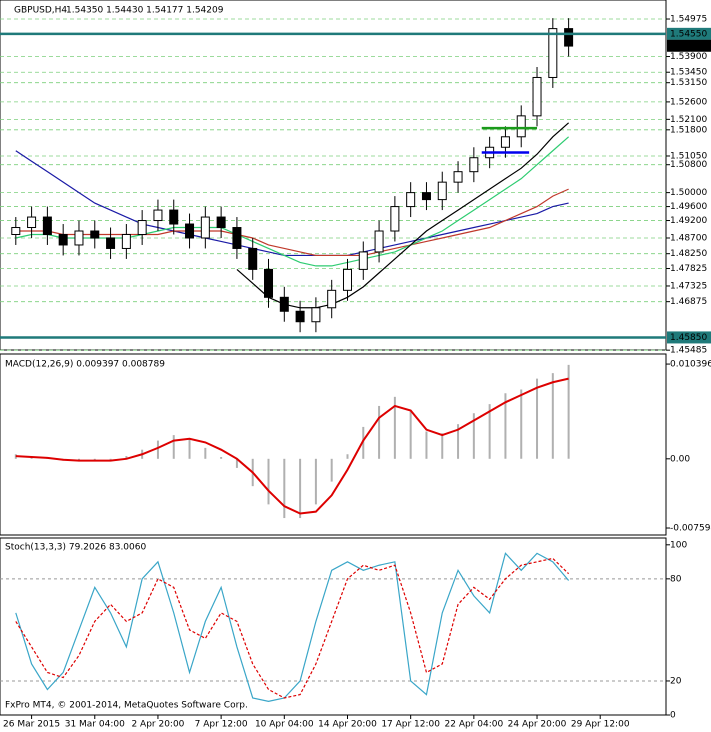 This screenshot has width=711, height=732. Describe the element at coordinates (688, 238) in the screenshot. I see `y-tick-label: 1.48700` at that location.